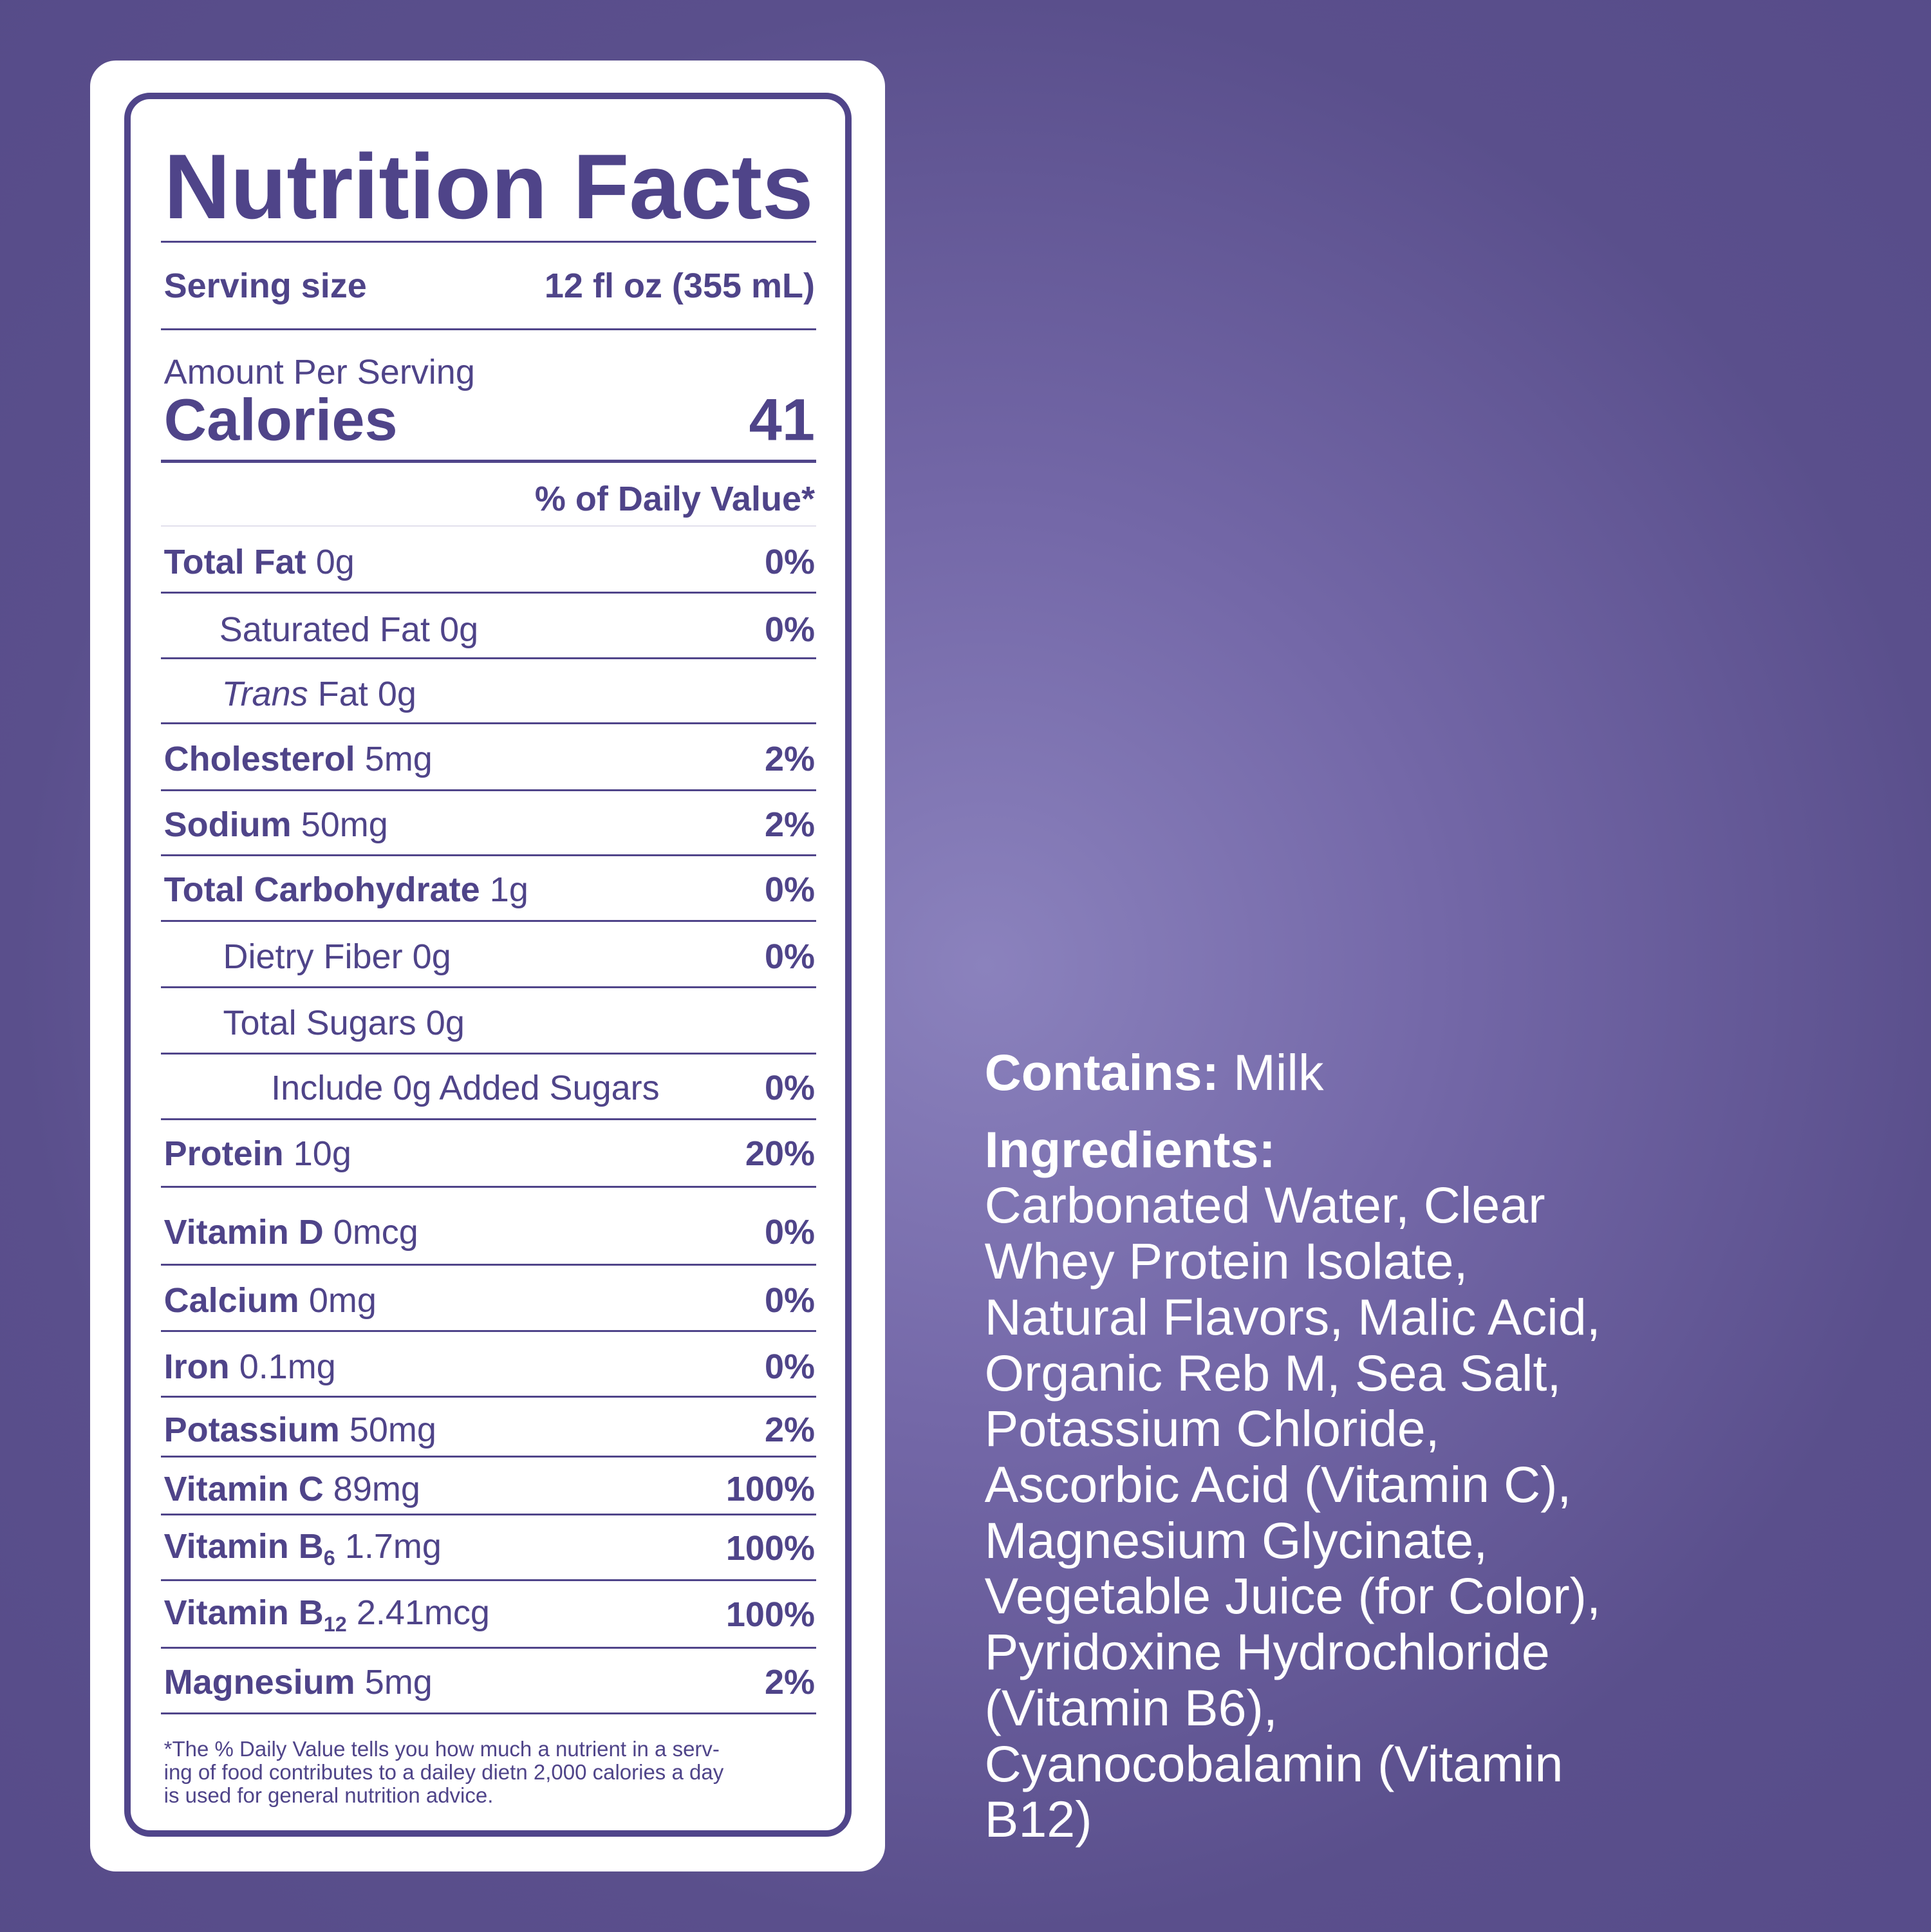 The image size is (1931, 1932). Describe the element at coordinates (265, 694) in the screenshot. I see `nutrient-italic: Trans` at that location.